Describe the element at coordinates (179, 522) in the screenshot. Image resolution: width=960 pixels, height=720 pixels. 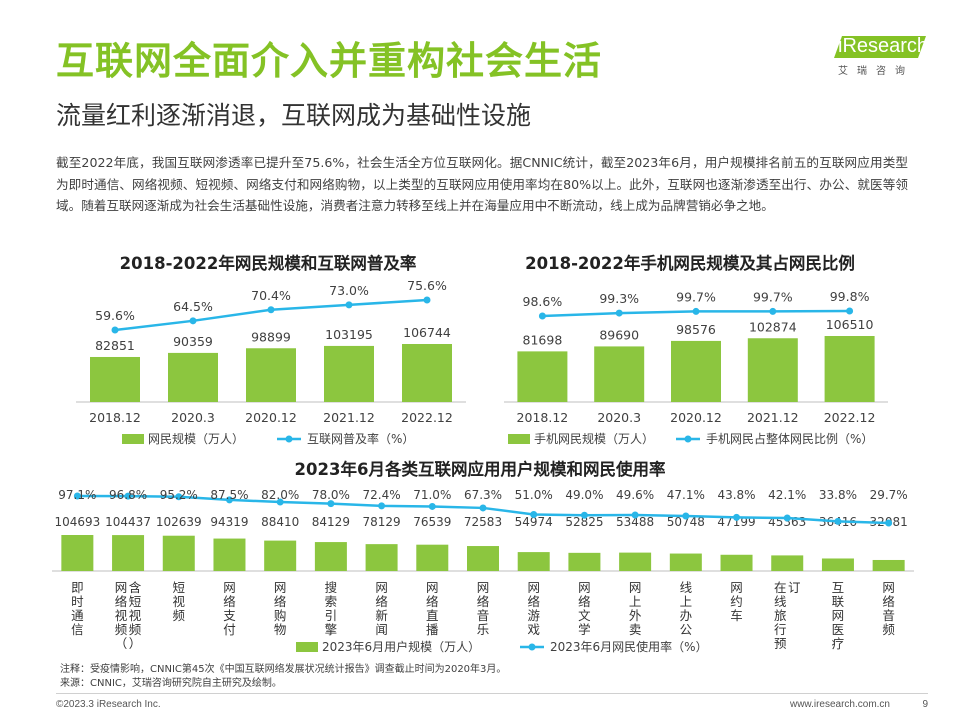
I see `chart3-bar-label: 102639` at that location.